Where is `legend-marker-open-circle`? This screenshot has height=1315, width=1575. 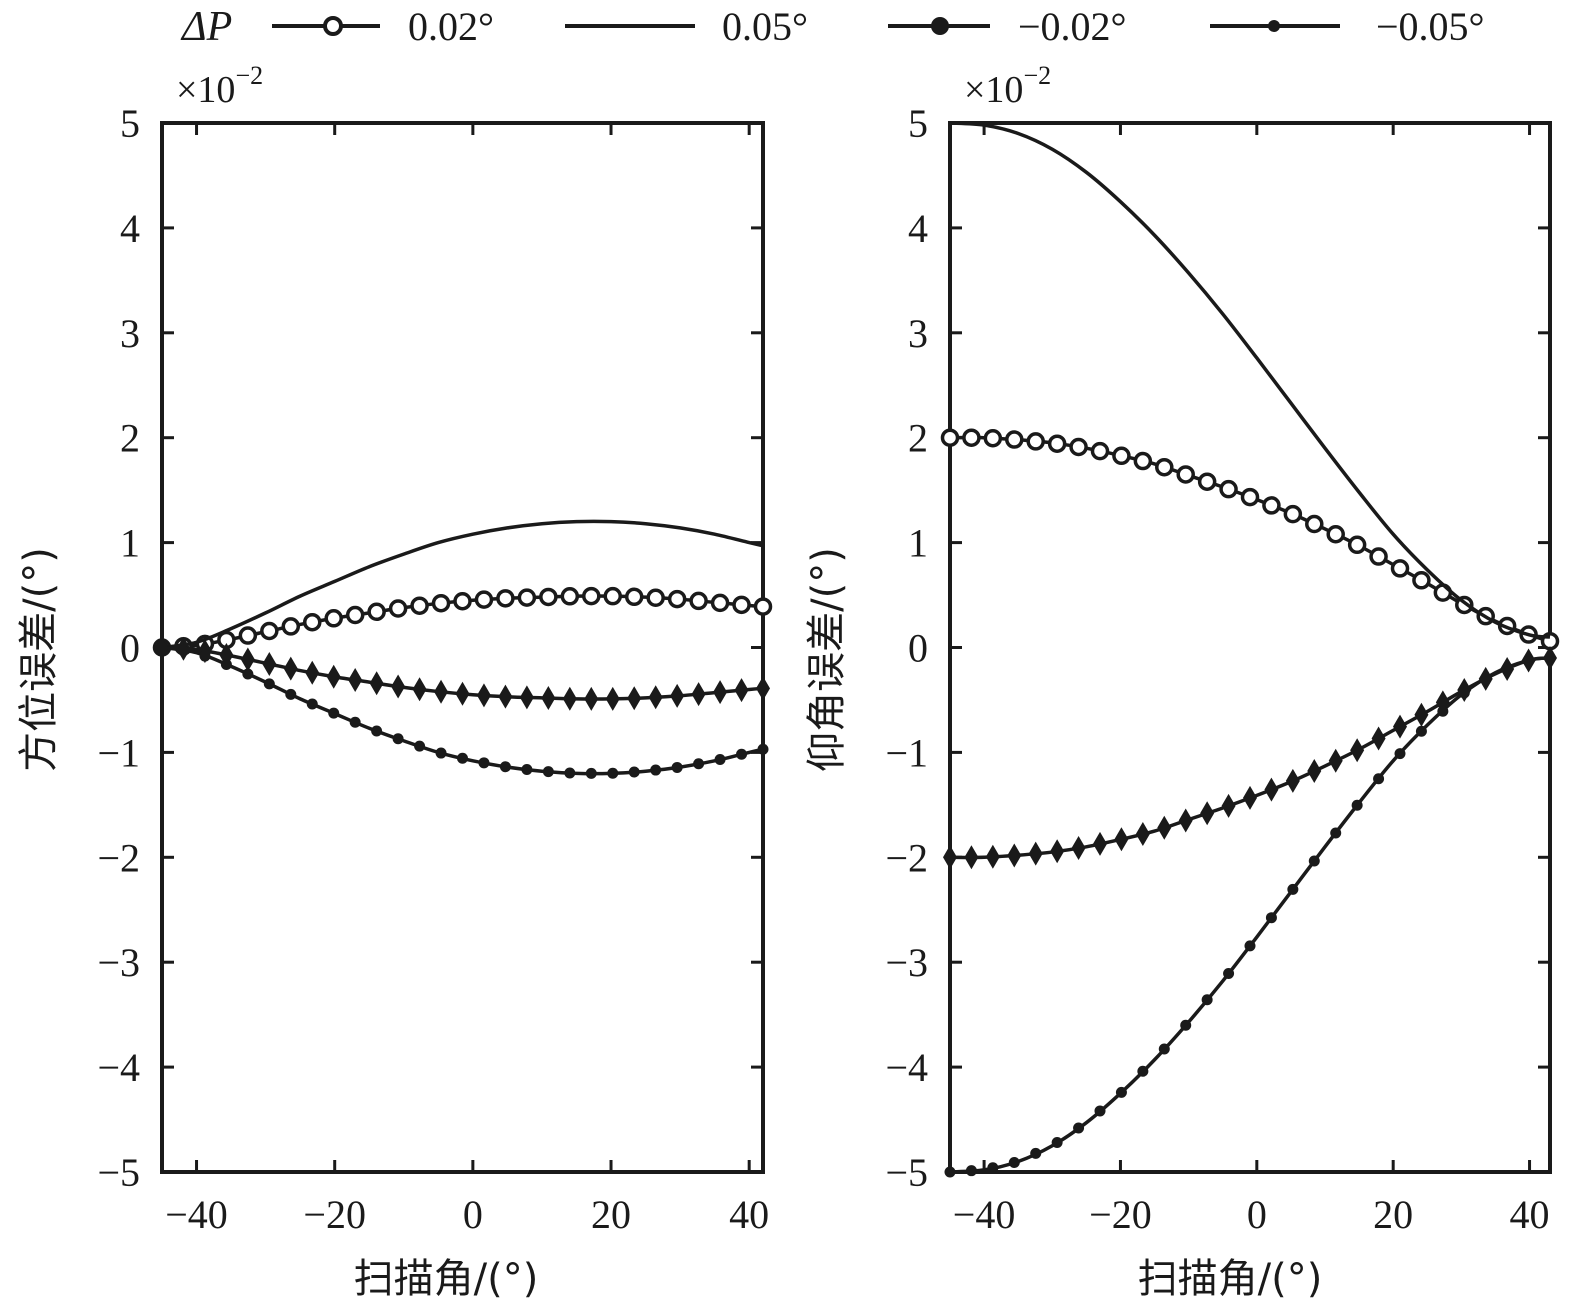
legend-marker-open-circle is located at coordinates (333, 26).